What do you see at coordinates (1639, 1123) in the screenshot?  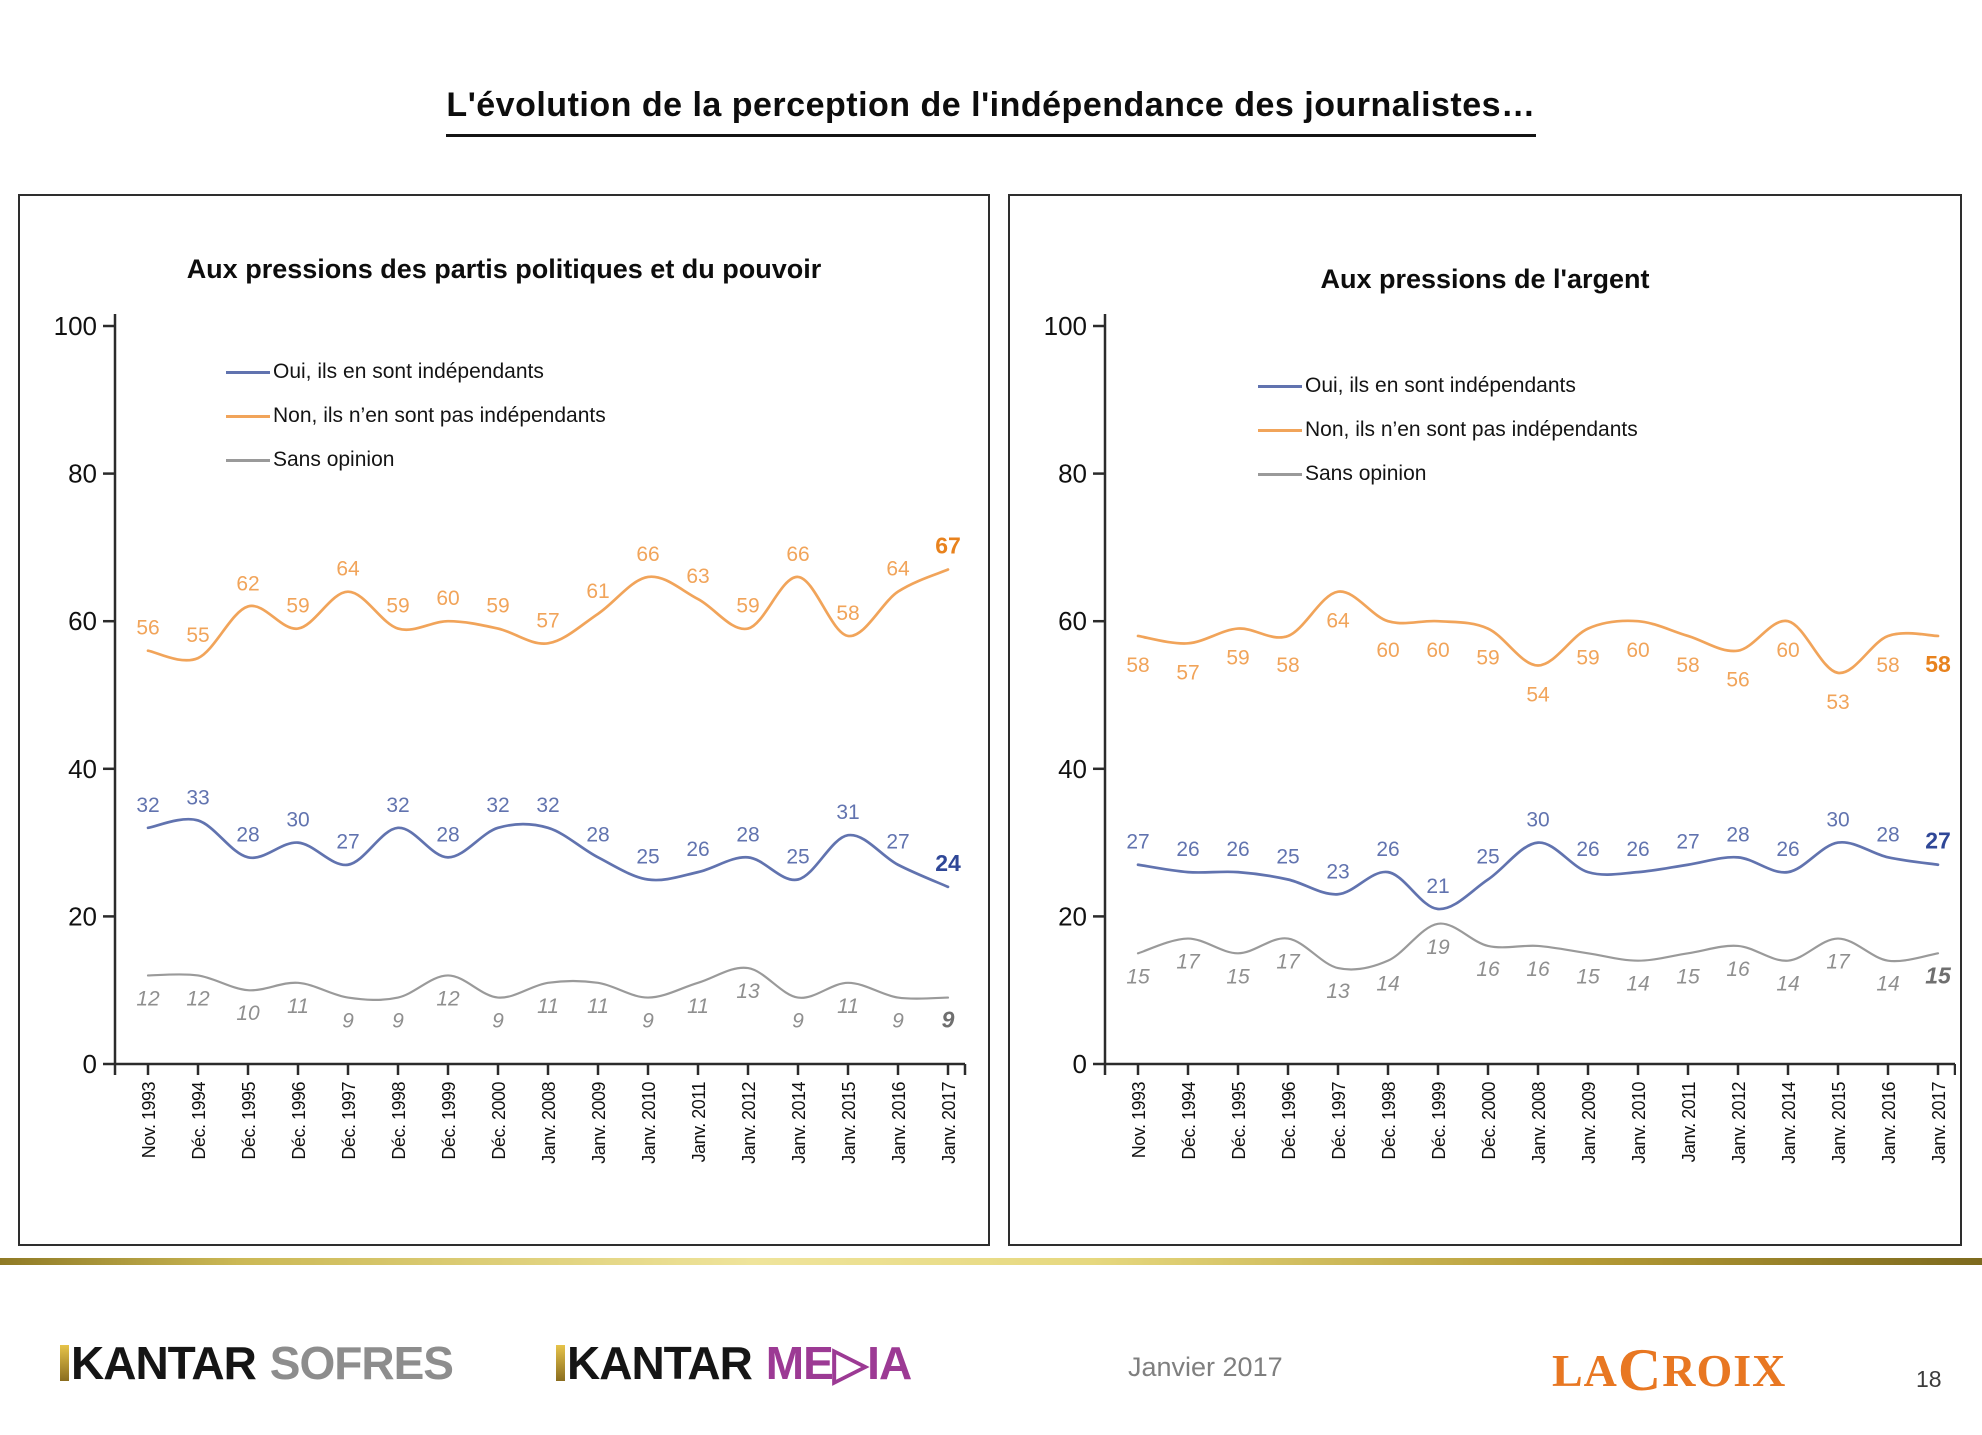 I see `x-tick-label: Janv. 2010` at bounding box center [1639, 1123].